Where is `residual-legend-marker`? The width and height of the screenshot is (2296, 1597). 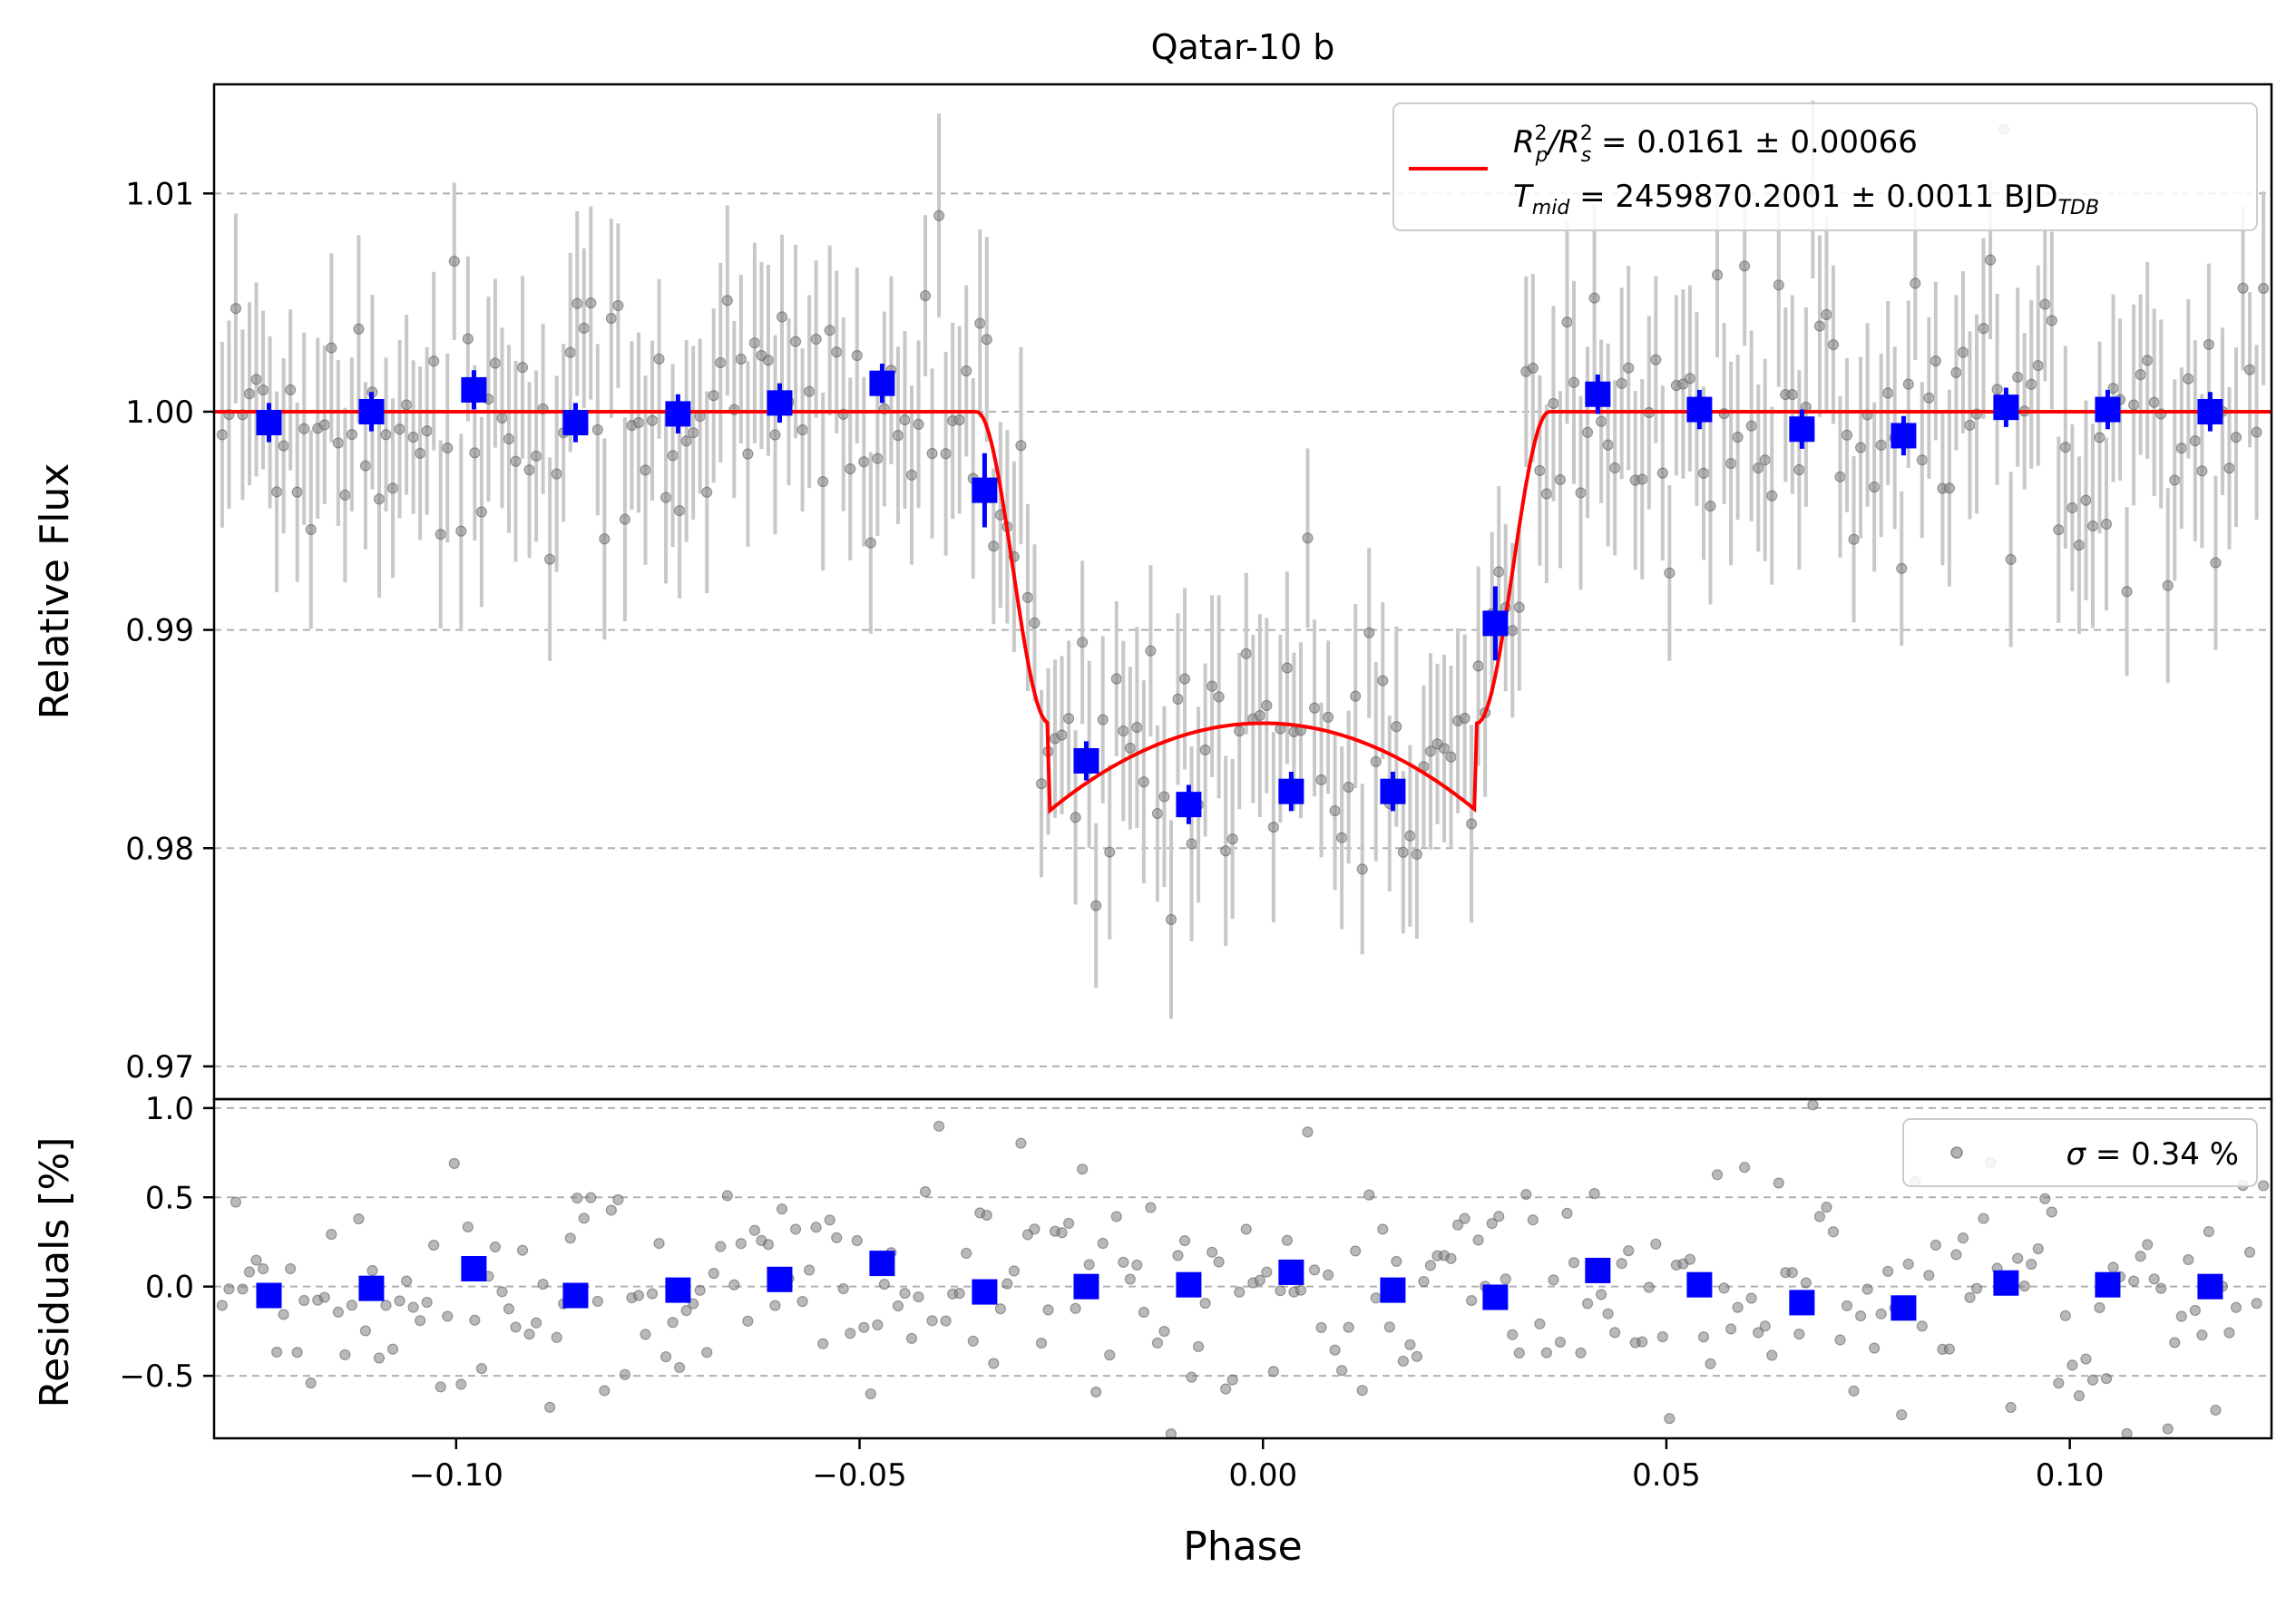
residual-legend-marker is located at coordinates (1956, 1152).